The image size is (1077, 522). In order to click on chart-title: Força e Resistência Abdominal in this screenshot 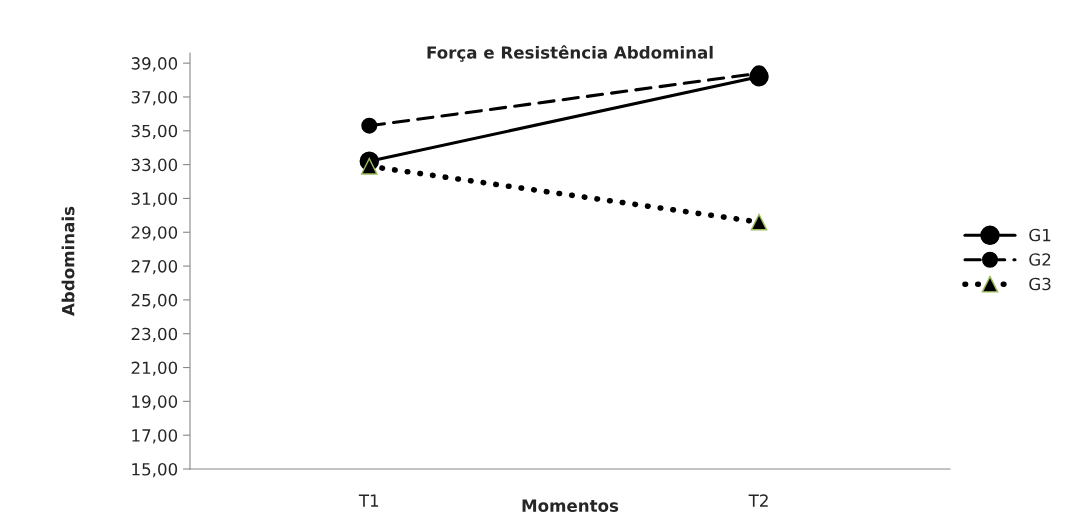, I will do `click(570, 53)`.